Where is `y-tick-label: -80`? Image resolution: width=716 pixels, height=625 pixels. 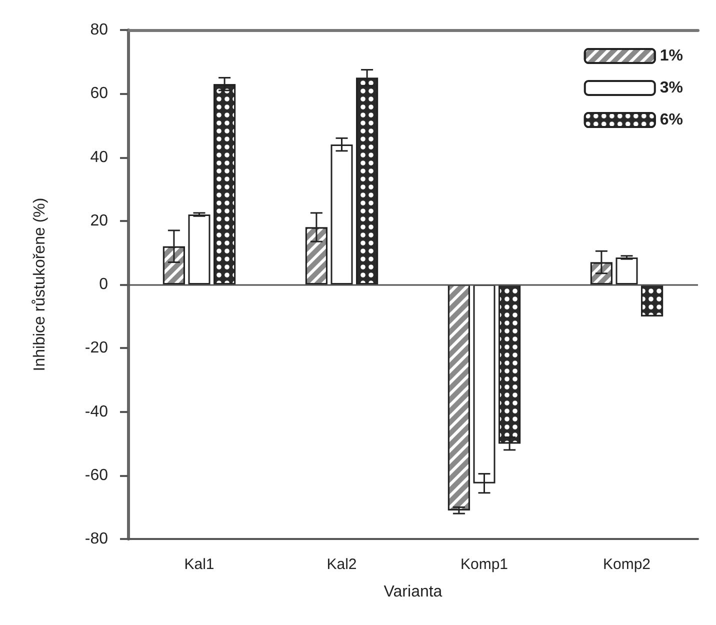 y-tick-label: -80 is located at coordinates (96, 539).